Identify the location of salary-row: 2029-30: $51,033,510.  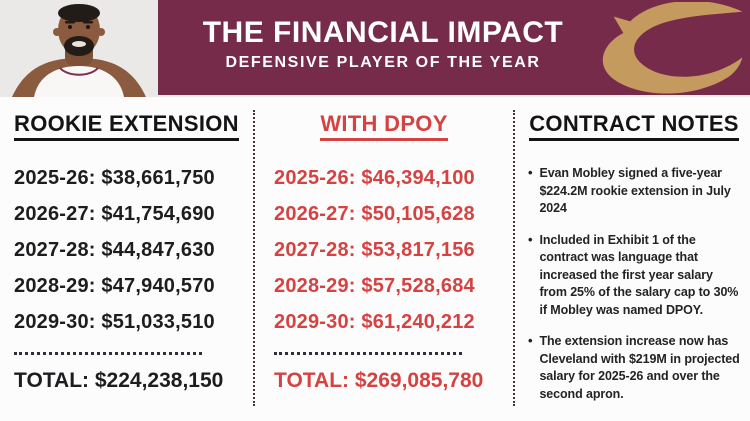
(114, 322).